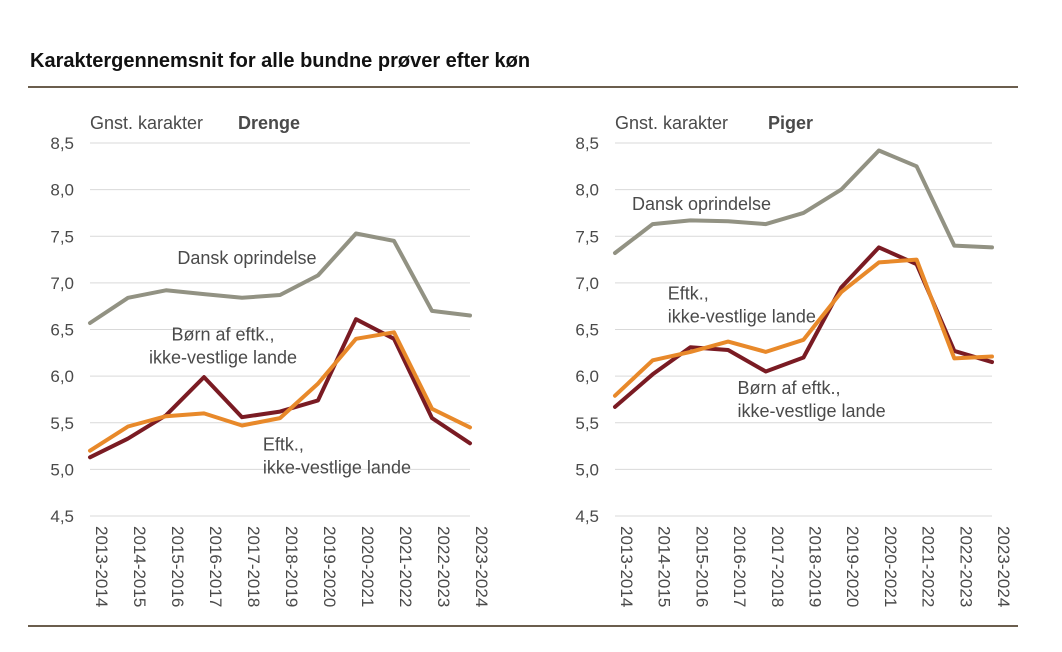  I want to click on series-line-born, so click(280, 388).